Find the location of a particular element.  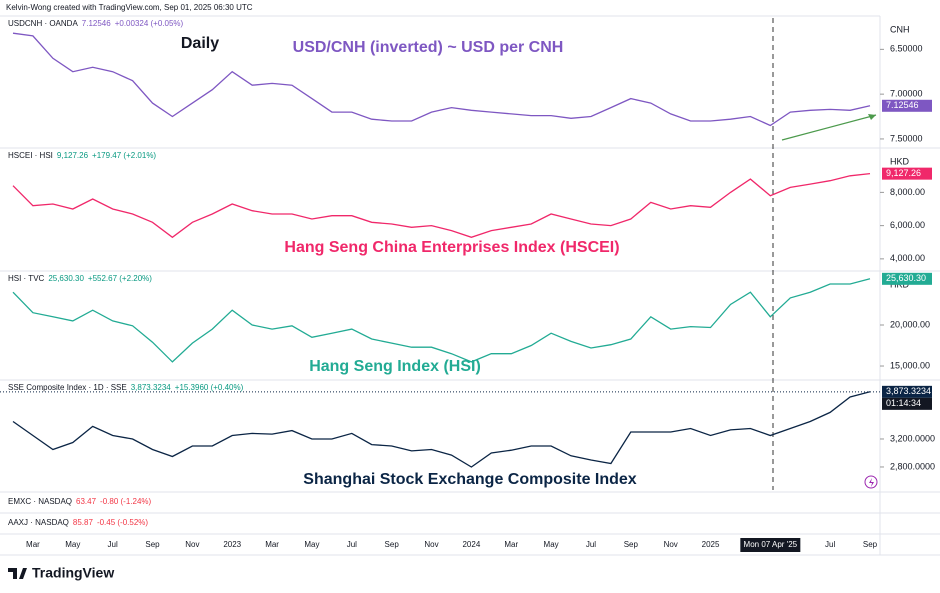

legend: HSI · TVC 25,630.30 +552.67 (+2.20%) is located at coordinates (80, 278).